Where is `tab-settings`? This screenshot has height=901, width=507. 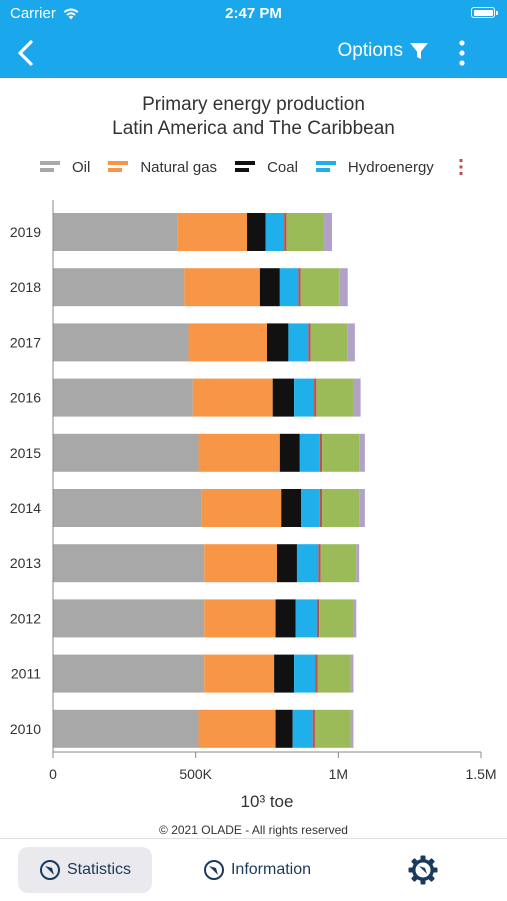
tab-settings is located at coordinates (423, 870).